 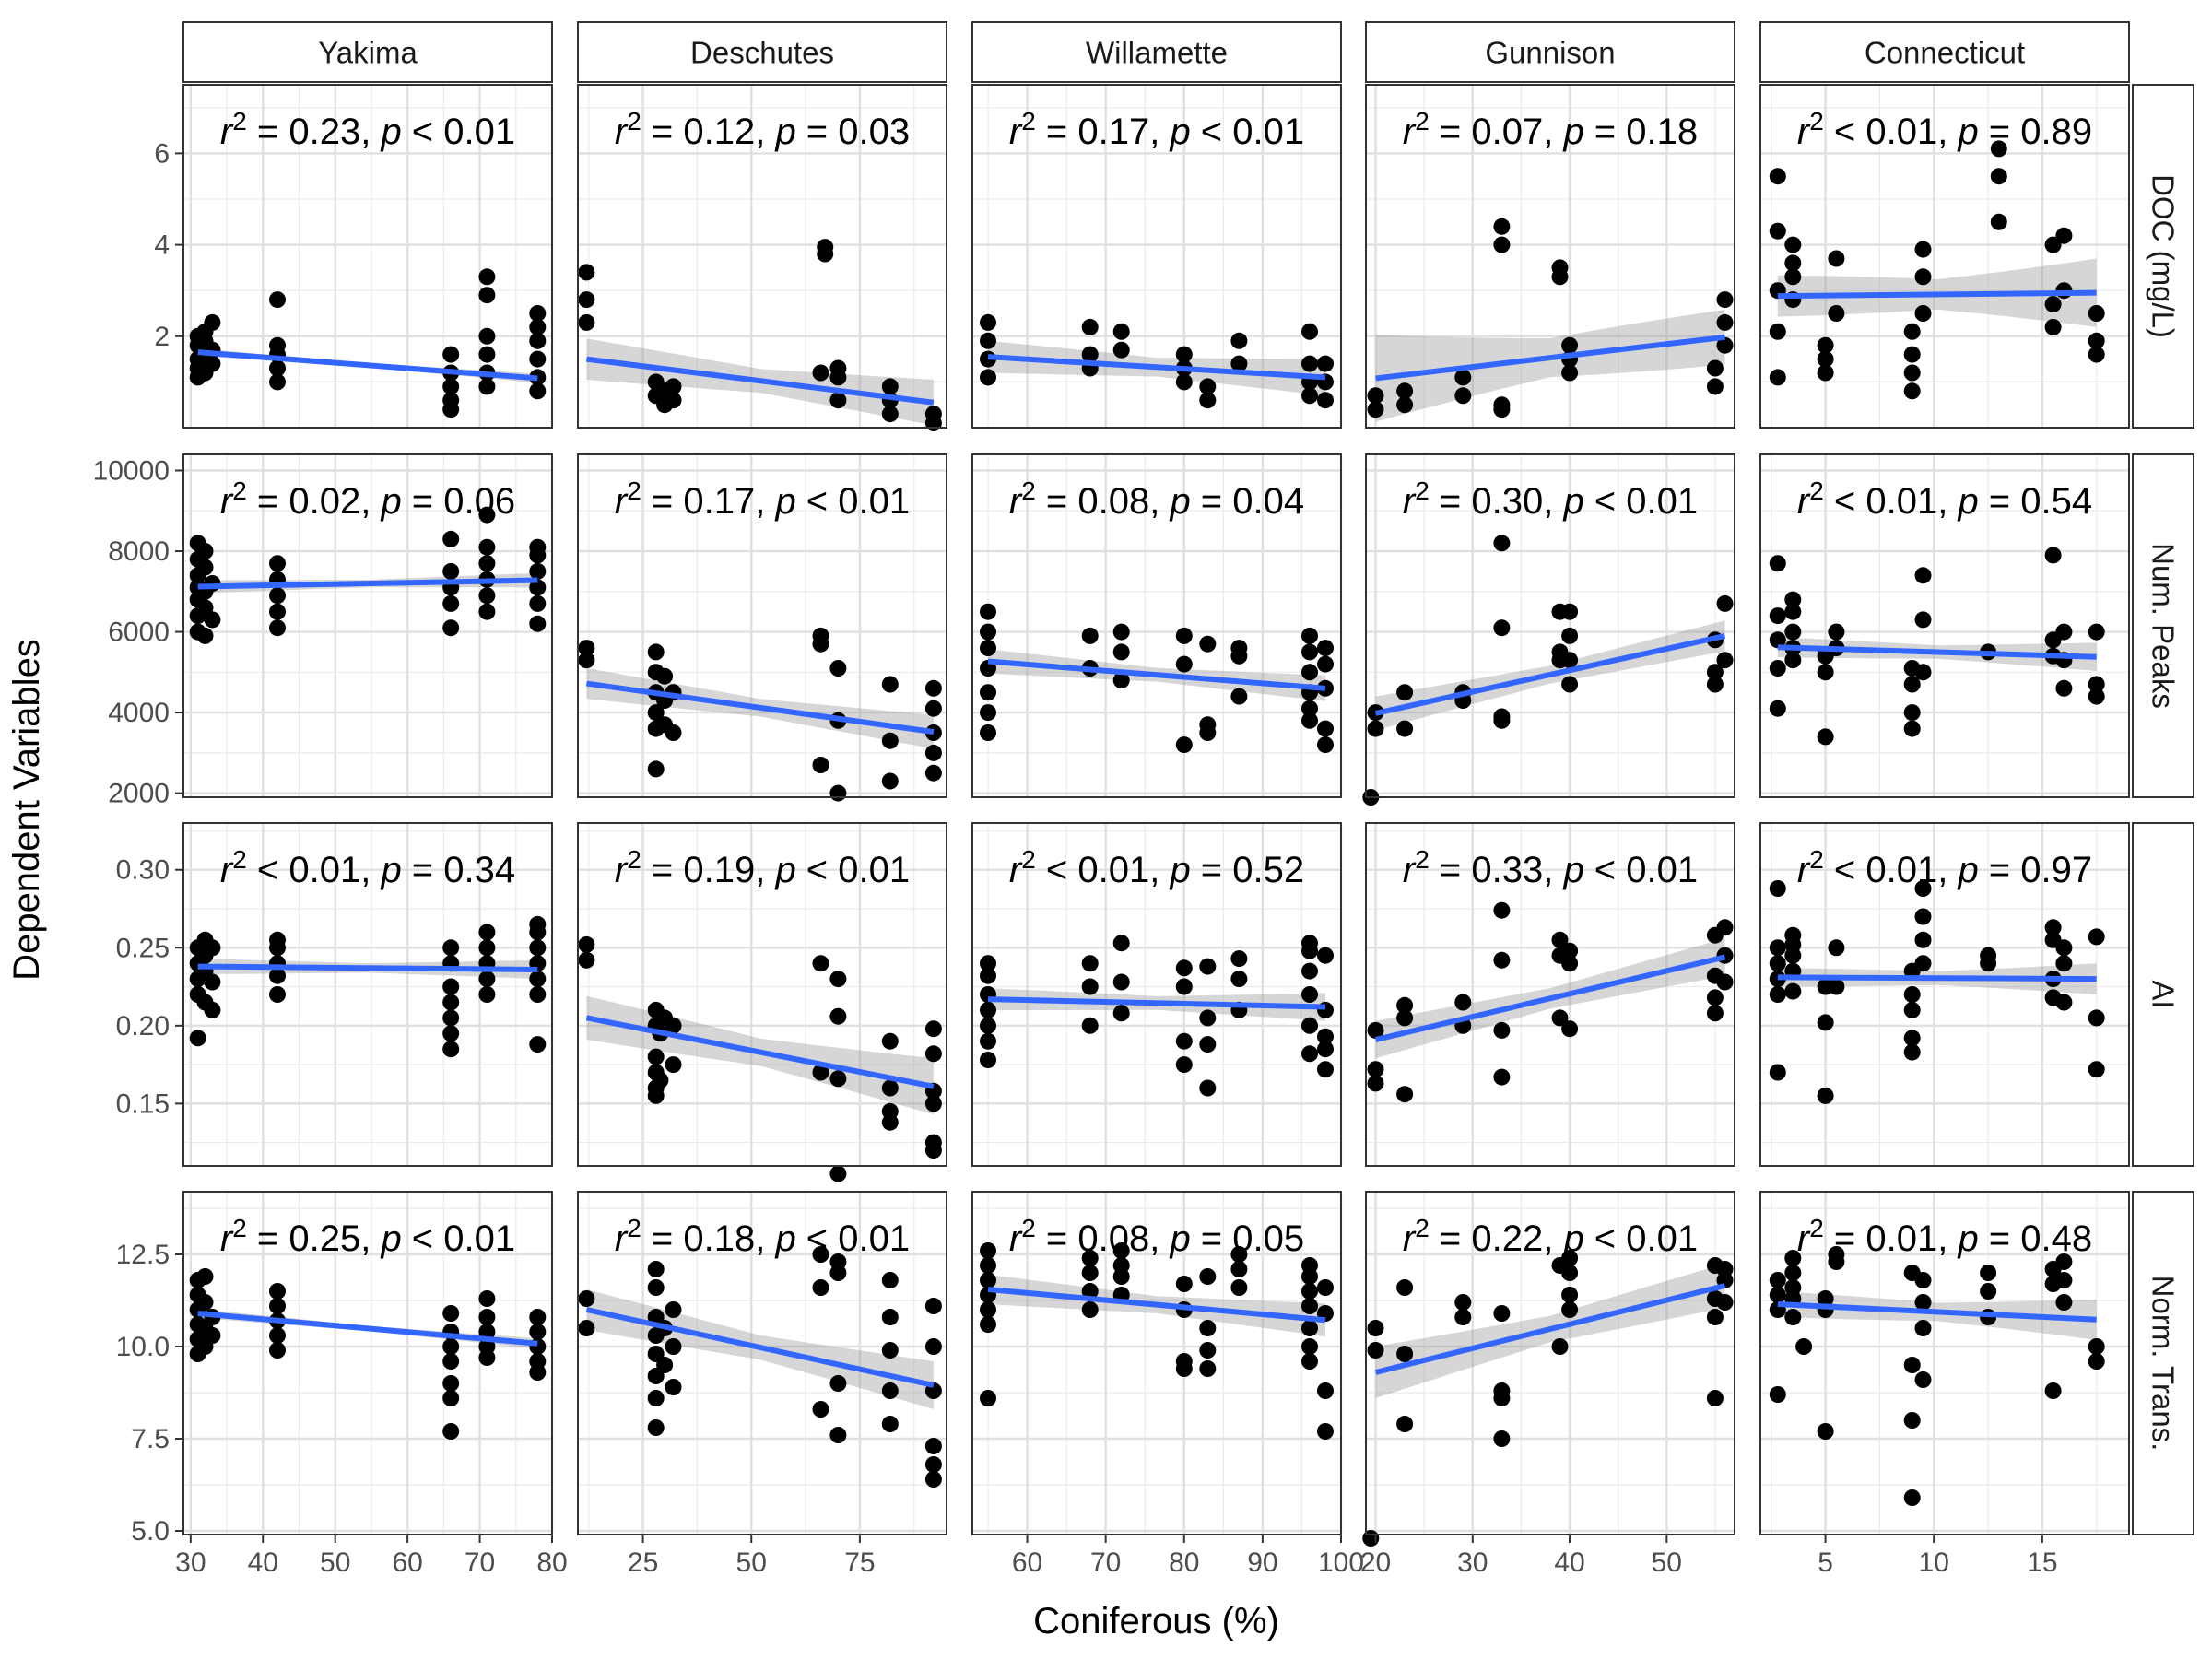 What do you see at coordinates (1027, 1562) in the screenshot?
I see `x-tick-label: 60` at bounding box center [1027, 1562].